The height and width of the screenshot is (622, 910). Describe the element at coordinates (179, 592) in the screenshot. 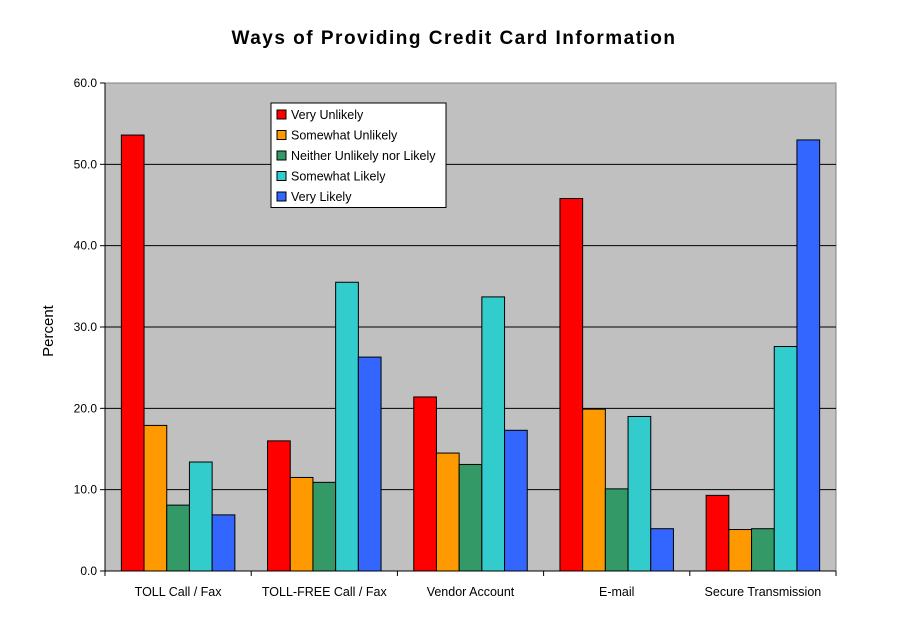

I see `x-tick-label: TOLL Call / Fax` at that location.